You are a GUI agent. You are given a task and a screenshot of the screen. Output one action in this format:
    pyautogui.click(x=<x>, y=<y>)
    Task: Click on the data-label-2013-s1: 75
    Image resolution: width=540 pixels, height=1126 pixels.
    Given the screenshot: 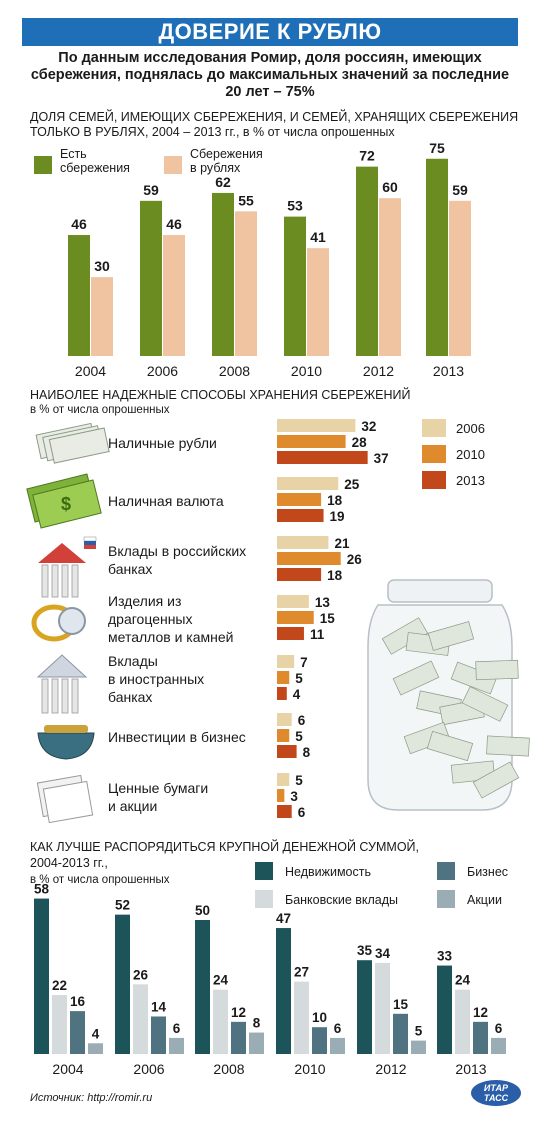 What is the action you would take?
    pyautogui.click(x=437, y=148)
    